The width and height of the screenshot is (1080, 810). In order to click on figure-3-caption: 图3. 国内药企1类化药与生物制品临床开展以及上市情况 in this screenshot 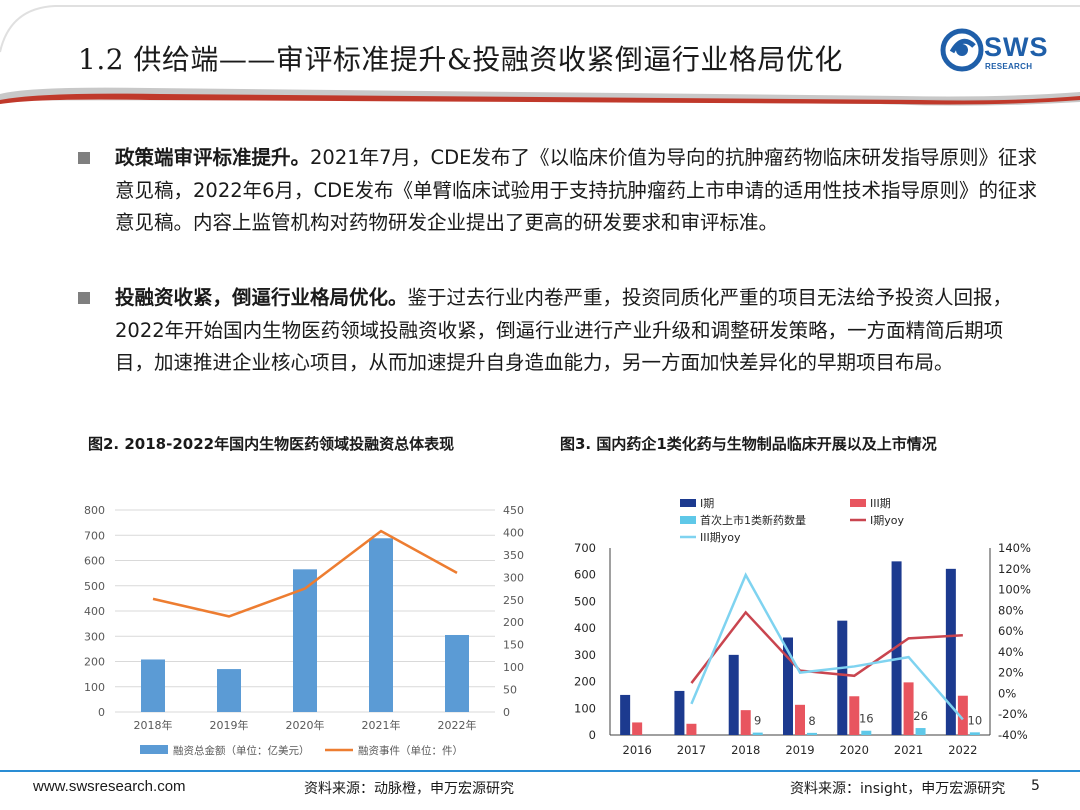, I will do `click(748, 444)`.